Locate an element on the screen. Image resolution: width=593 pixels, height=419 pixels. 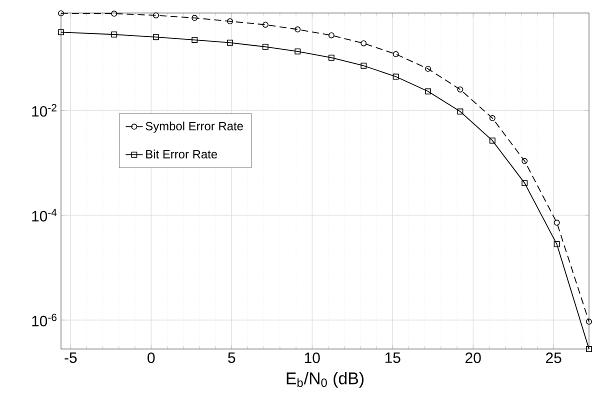
y-tick-label: 10$^{-2}$ is located at coordinates (44, 110).